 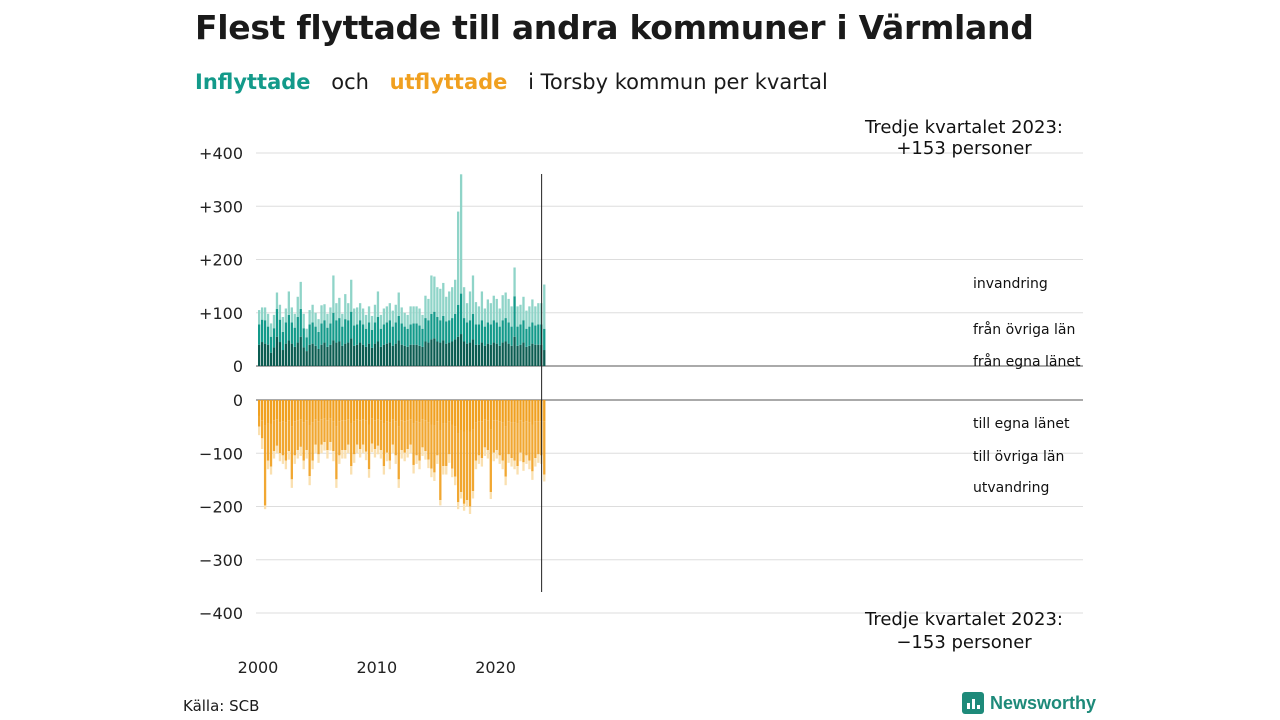 What do you see at coordinates (963, 127) in the screenshot?
I see `annotation-top-line1: Tredje kvartalet 2023:` at bounding box center [963, 127].